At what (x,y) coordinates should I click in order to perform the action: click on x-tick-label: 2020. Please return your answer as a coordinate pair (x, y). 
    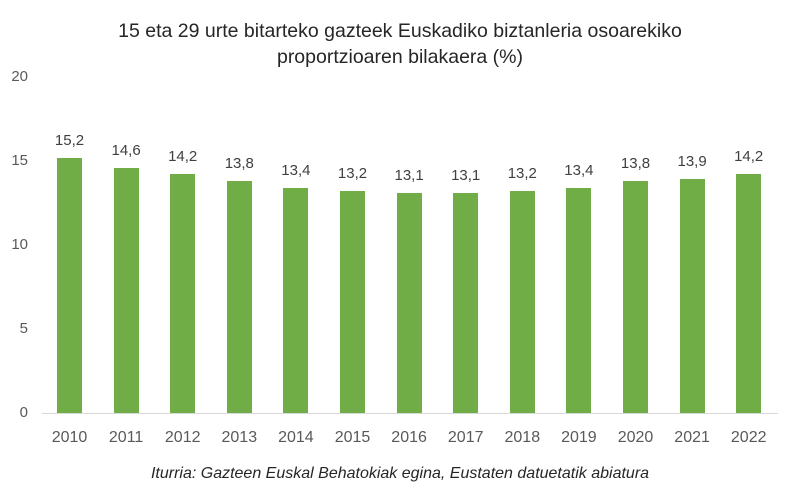
    Looking at the image, I should click on (635, 437).